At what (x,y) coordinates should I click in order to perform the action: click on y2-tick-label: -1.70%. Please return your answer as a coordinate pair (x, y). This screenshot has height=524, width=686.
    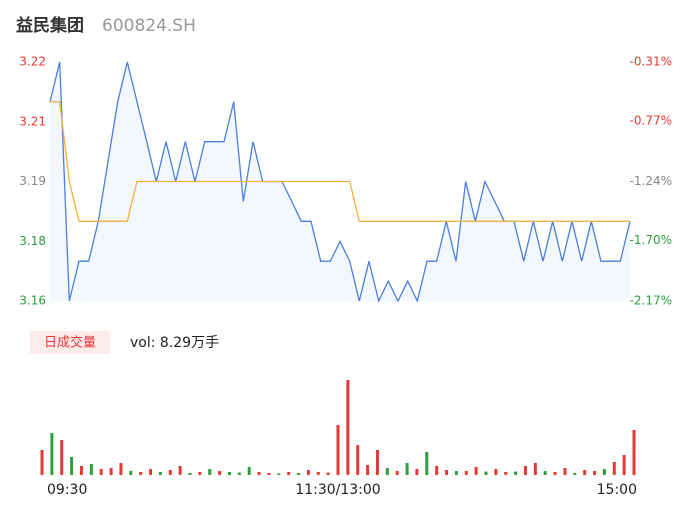
    Looking at the image, I should click on (651, 240).